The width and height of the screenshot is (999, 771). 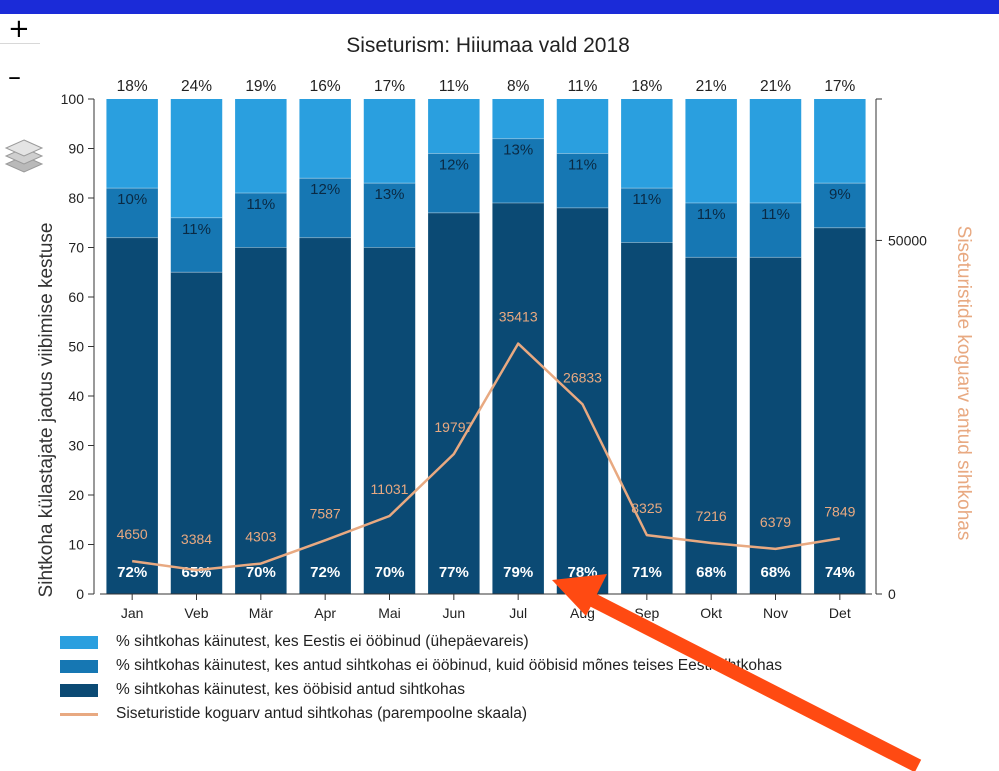 What do you see at coordinates (76, 198) in the screenshot?
I see `y-tick-label: 80` at bounding box center [76, 198].